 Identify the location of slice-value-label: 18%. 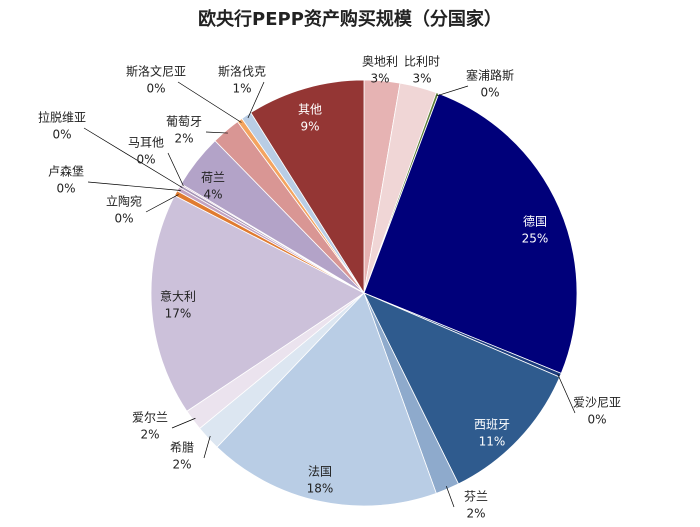
(320, 489).